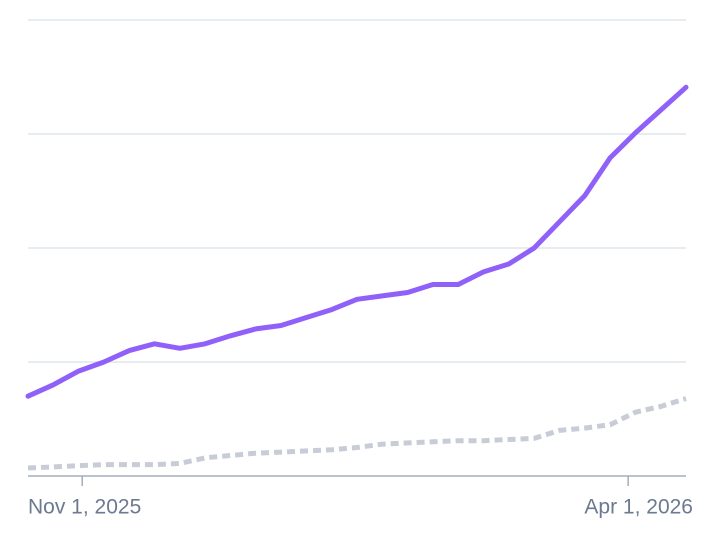 Image resolution: width=702 pixels, height=534 pixels. I want to click on series-line, so click(357, 433).